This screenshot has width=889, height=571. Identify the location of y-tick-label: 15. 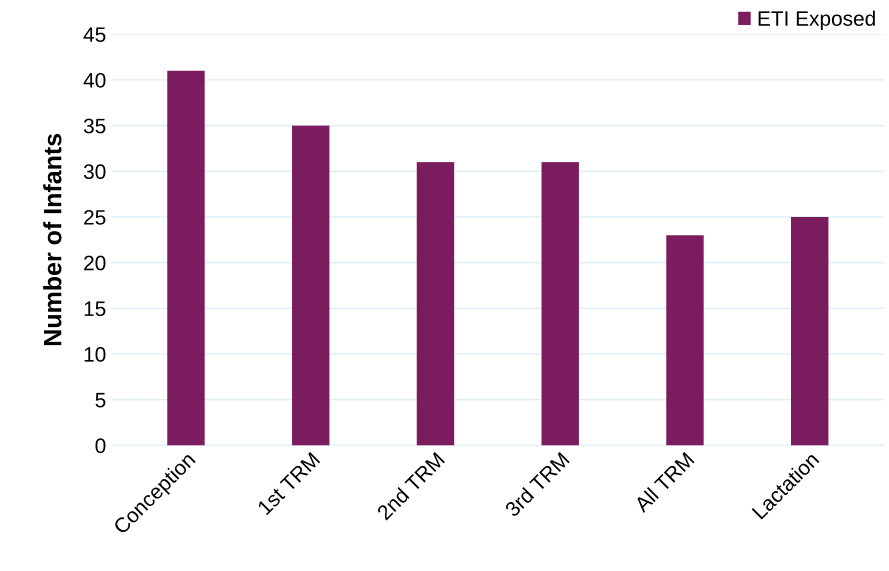
(95, 309).